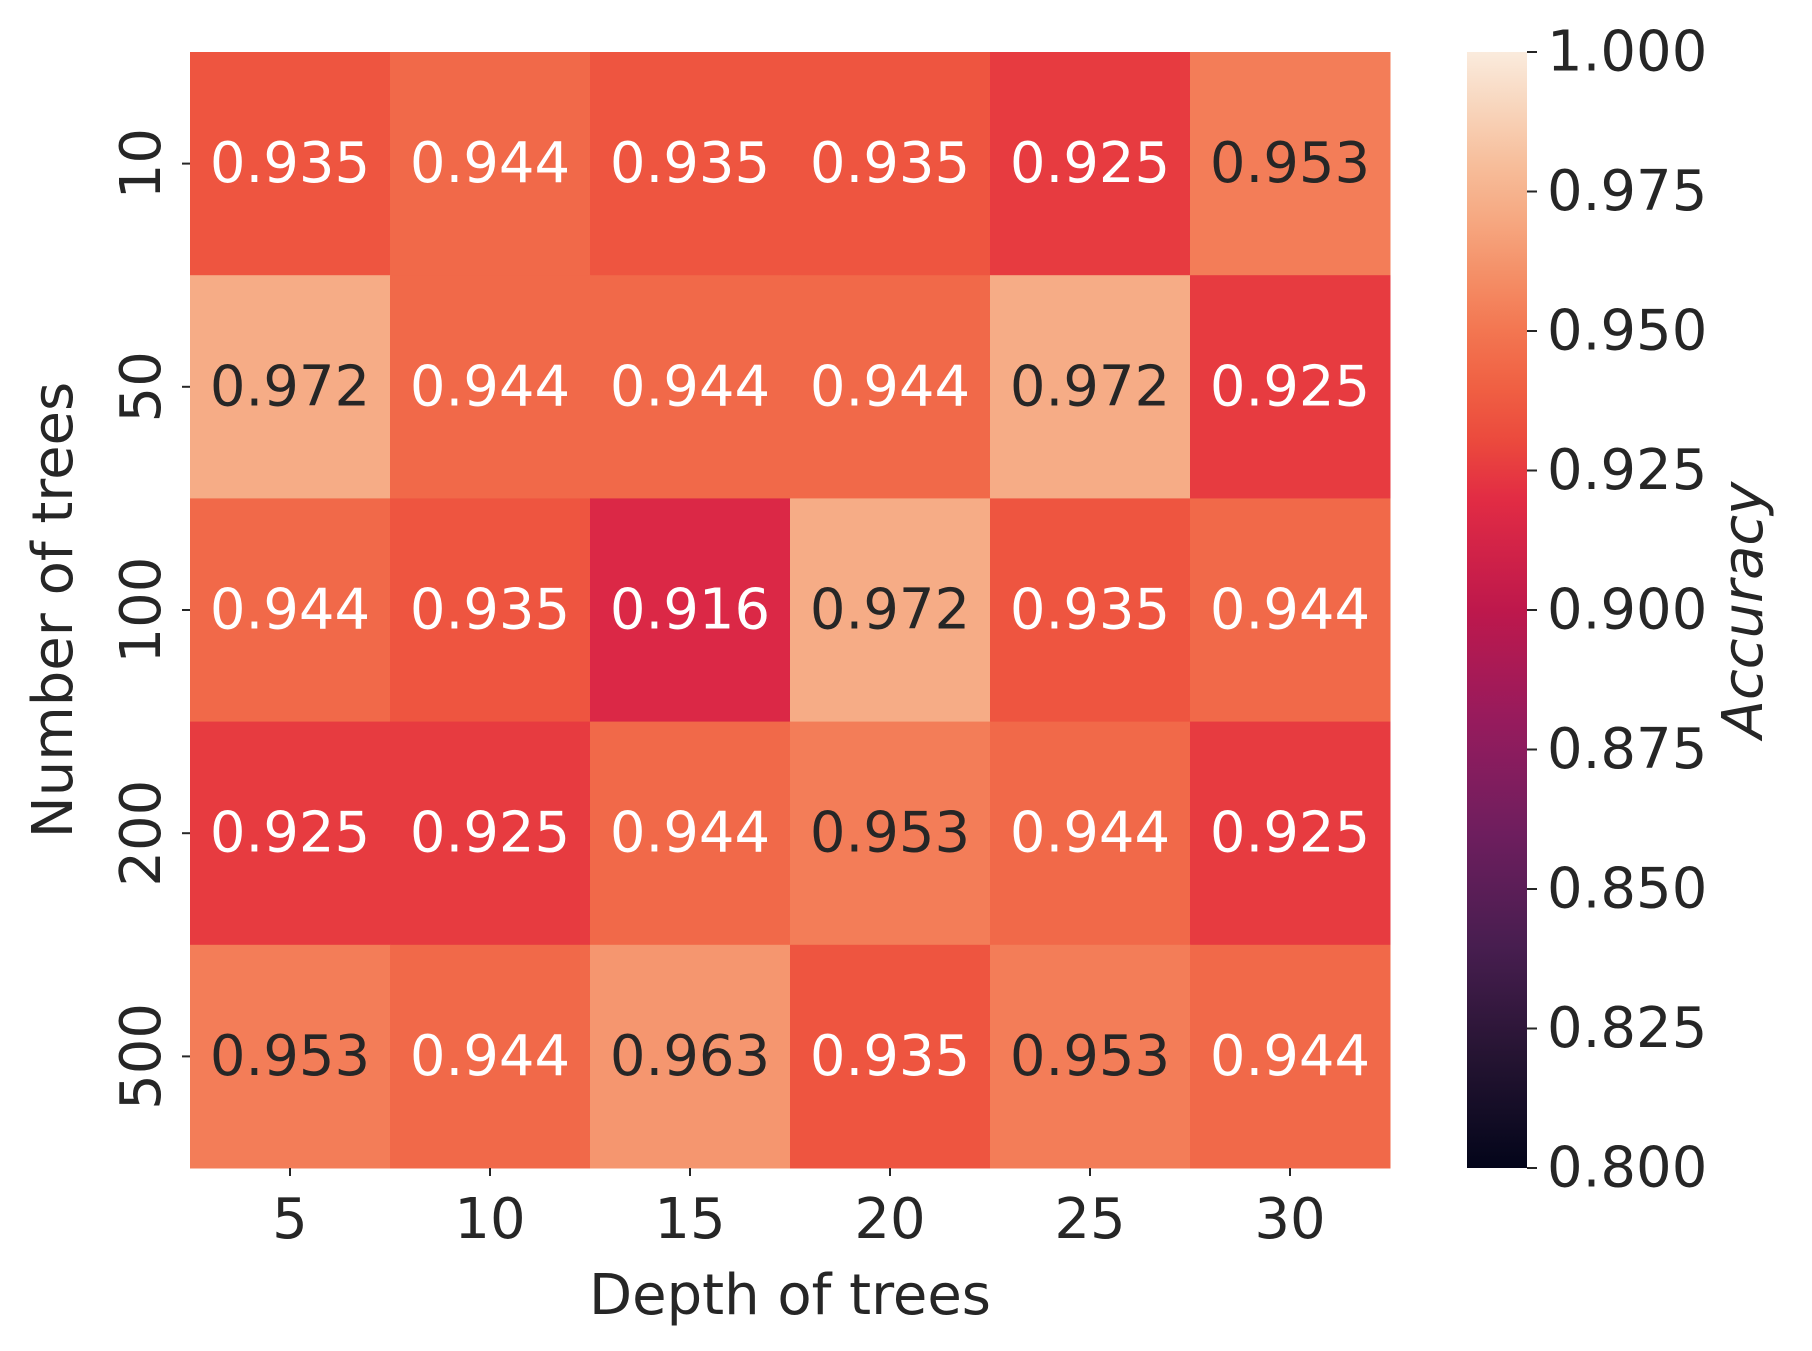  What do you see at coordinates (141, 163) in the screenshot?
I see `y-tick-label: 10` at bounding box center [141, 163].